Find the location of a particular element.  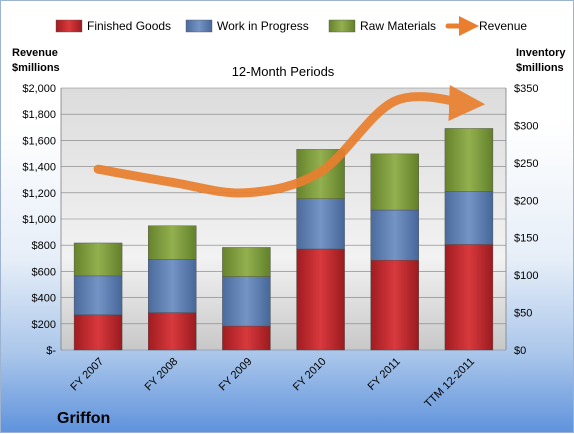

left-tick-label: $600 is located at coordinates (44, 272).